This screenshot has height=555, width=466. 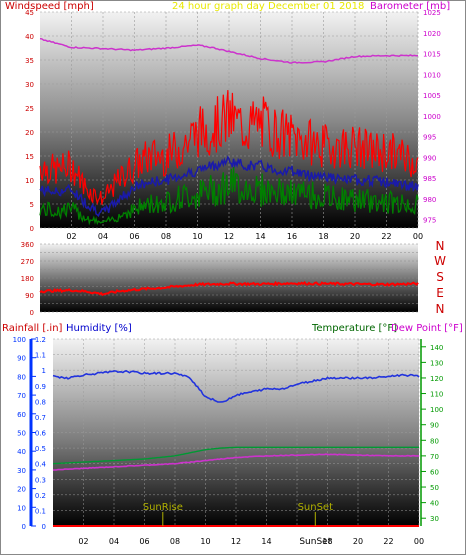 I want to click on barometer-tick: 975, so click(x=429, y=221).